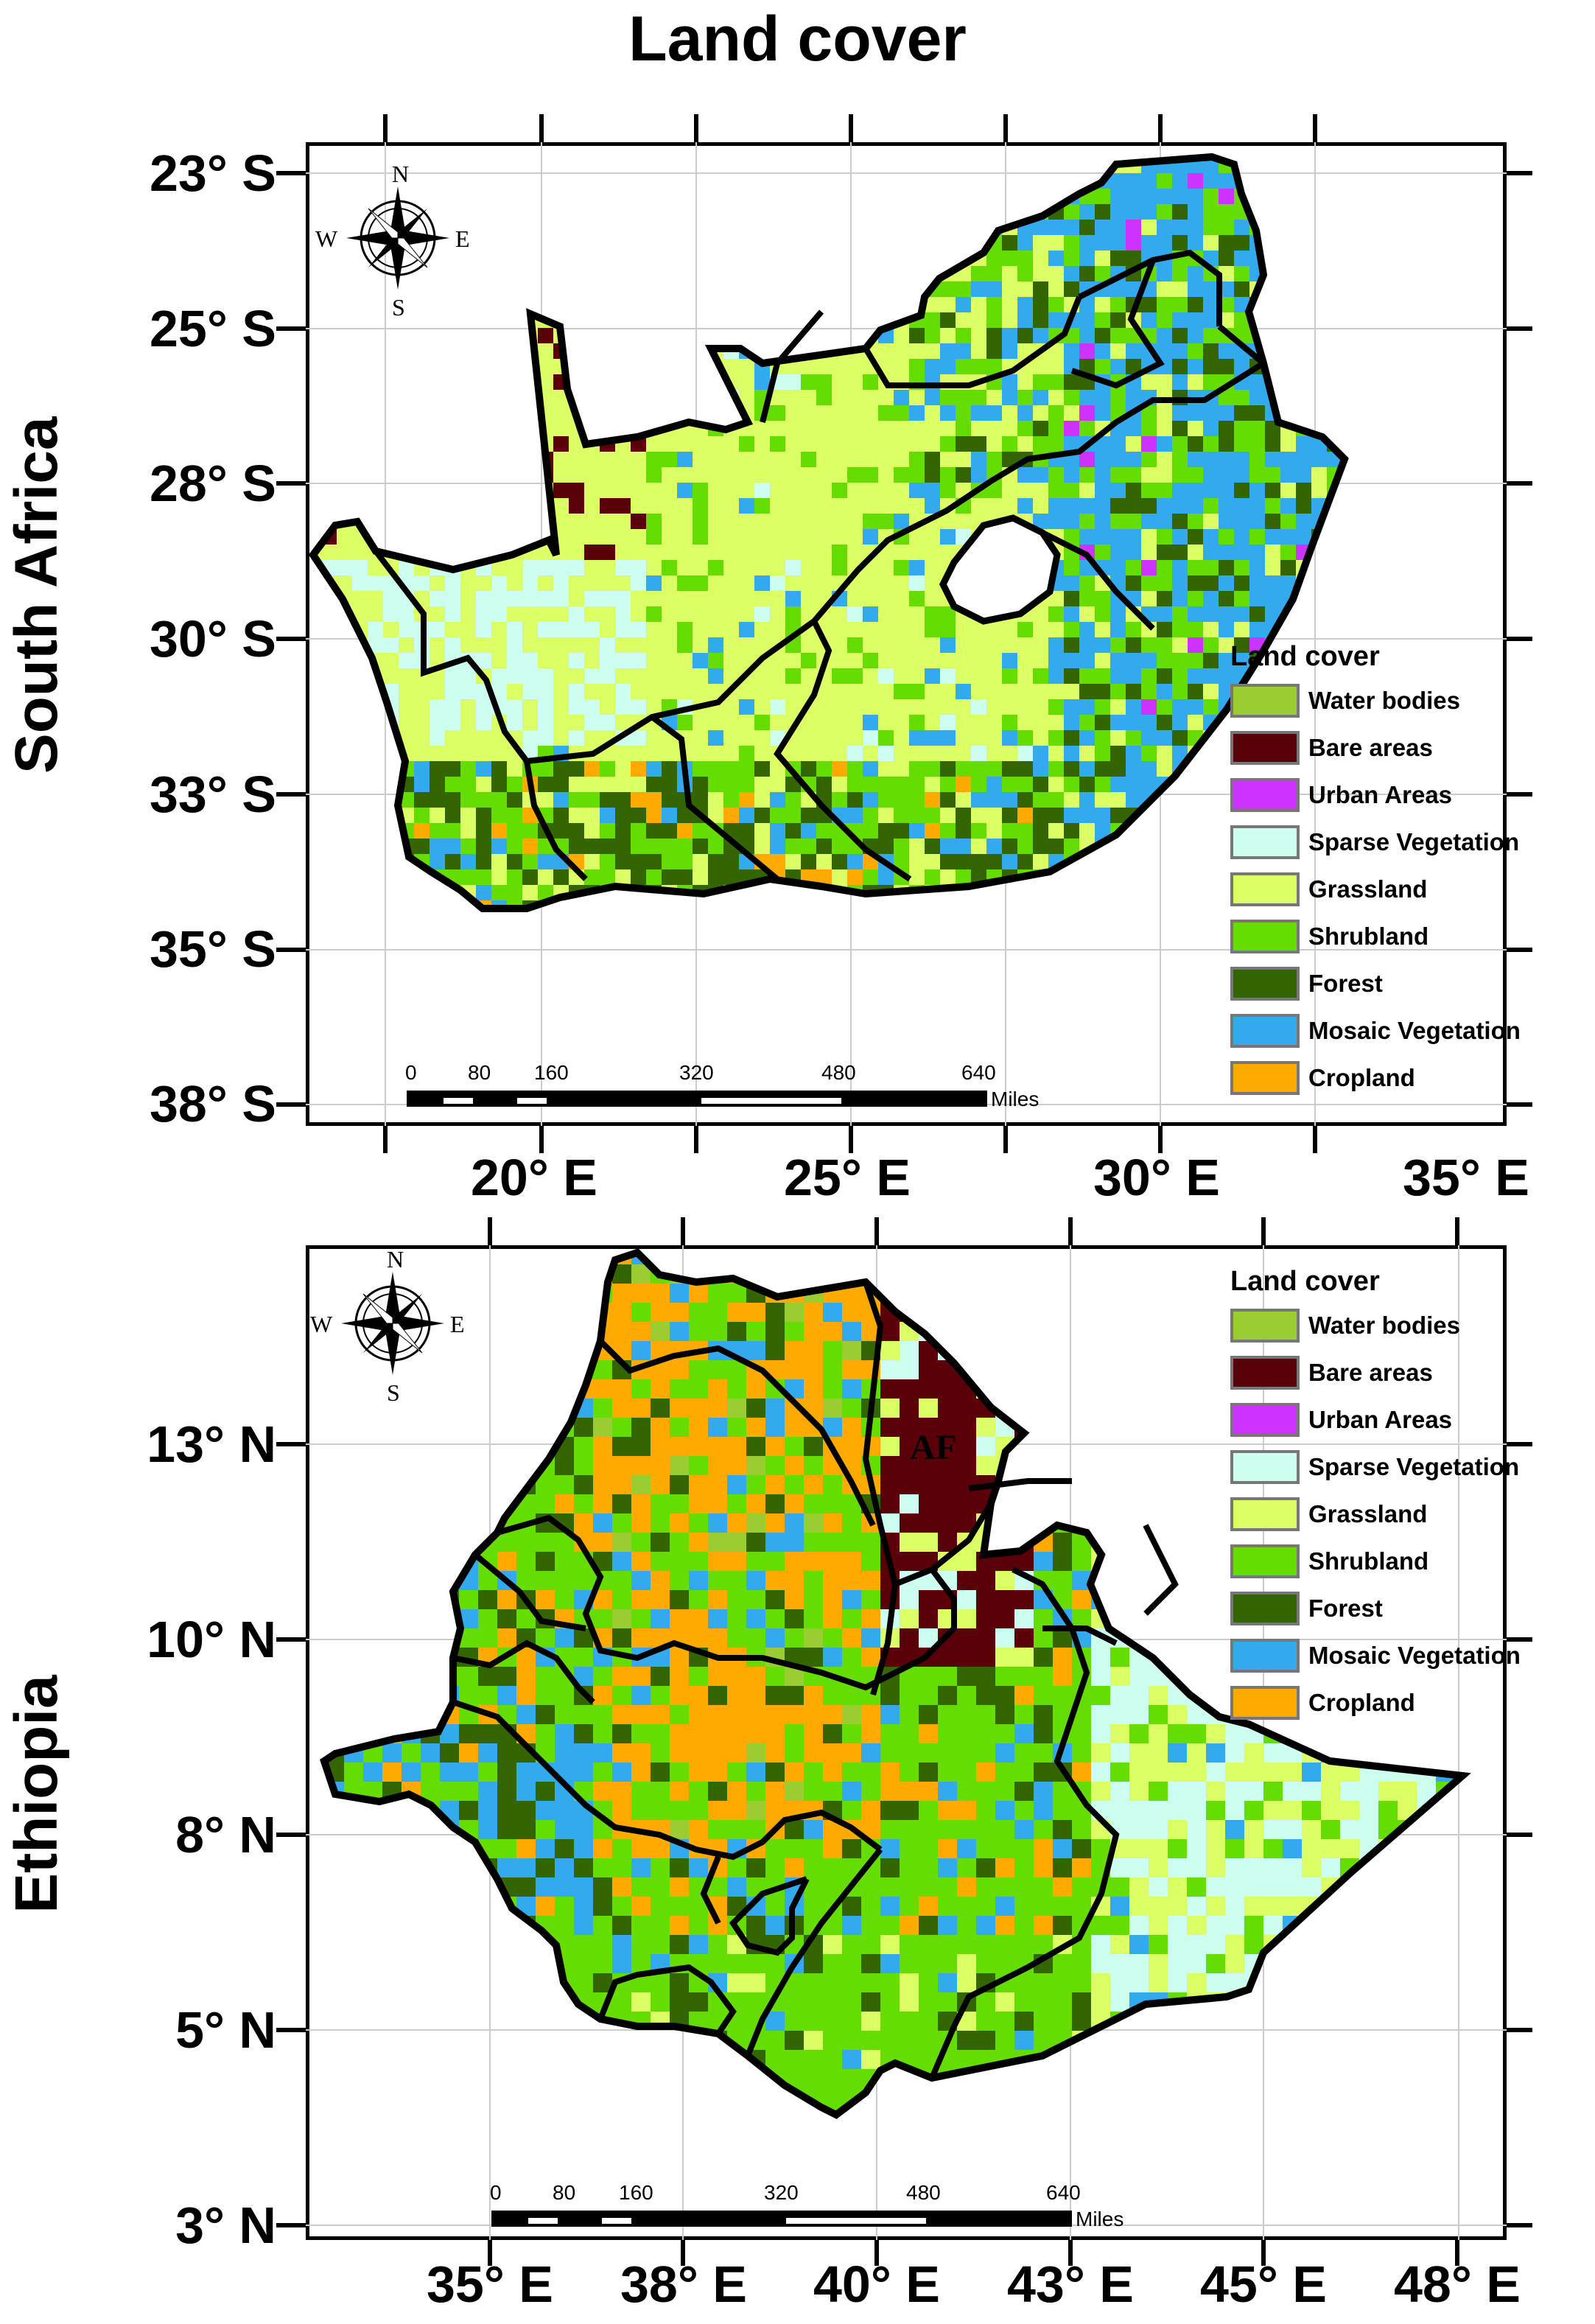 This screenshot has height=2324, width=1595. I want to click on lat-label: 8° N, so click(226, 1834).